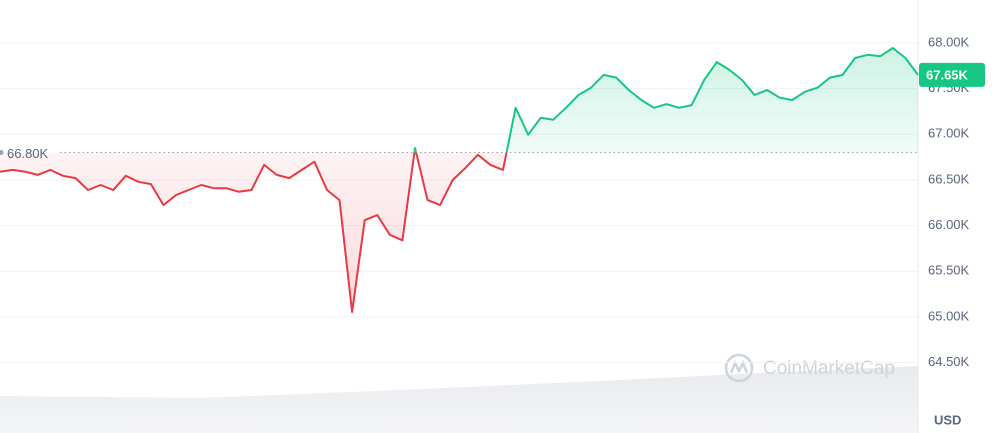 This screenshot has height=433, width=992. What do you see at coordinates (949, 224) in the screenshot?
I see `y-tick-label: 66.00K` at bounding box center [949, 224].